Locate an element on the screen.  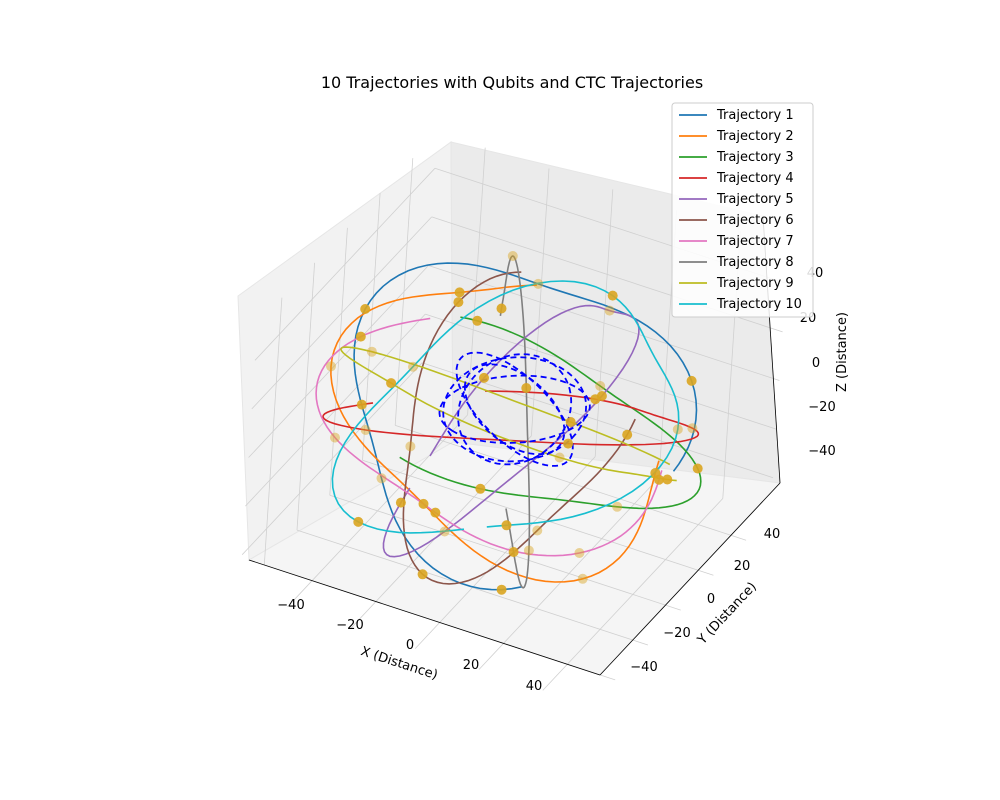
x-ticks: −40 −20 0 20 40 is located at coordinates (409, 646).